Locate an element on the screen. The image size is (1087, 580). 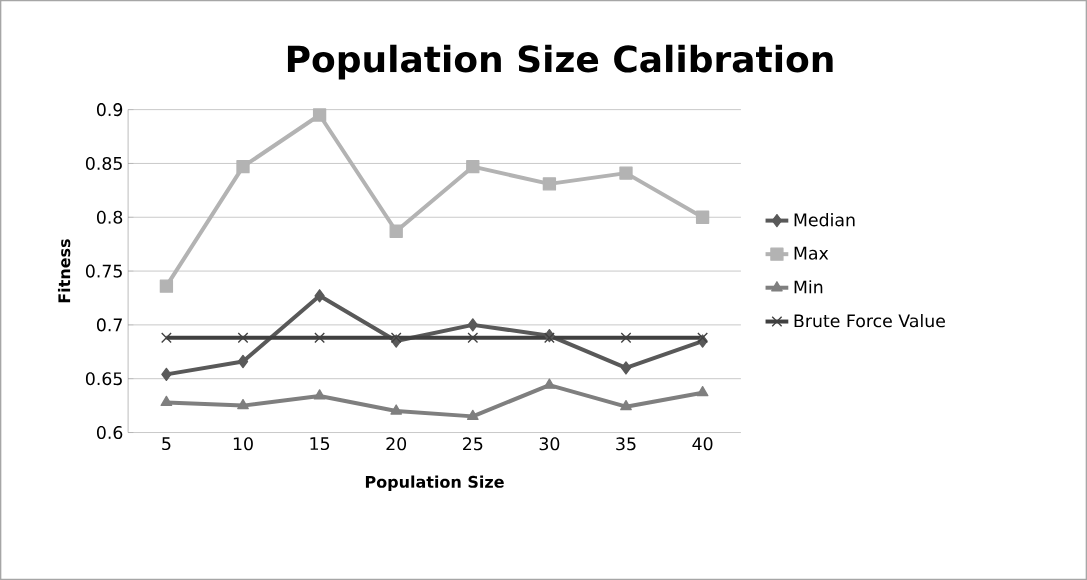
y-tick-label: 0.8 is located at coordinates (109, 217).